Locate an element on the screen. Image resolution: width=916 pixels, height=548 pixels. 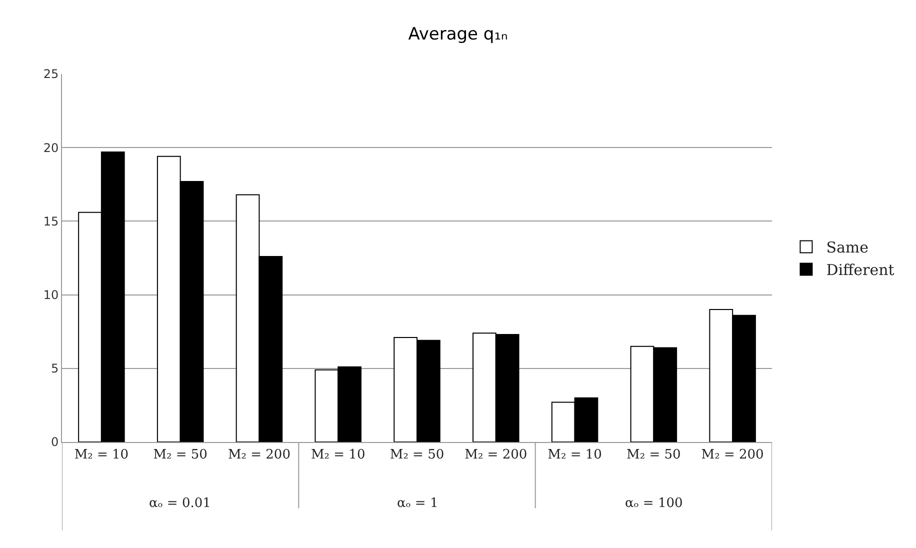
legend-label: Different is located at coordinates (860, 270).